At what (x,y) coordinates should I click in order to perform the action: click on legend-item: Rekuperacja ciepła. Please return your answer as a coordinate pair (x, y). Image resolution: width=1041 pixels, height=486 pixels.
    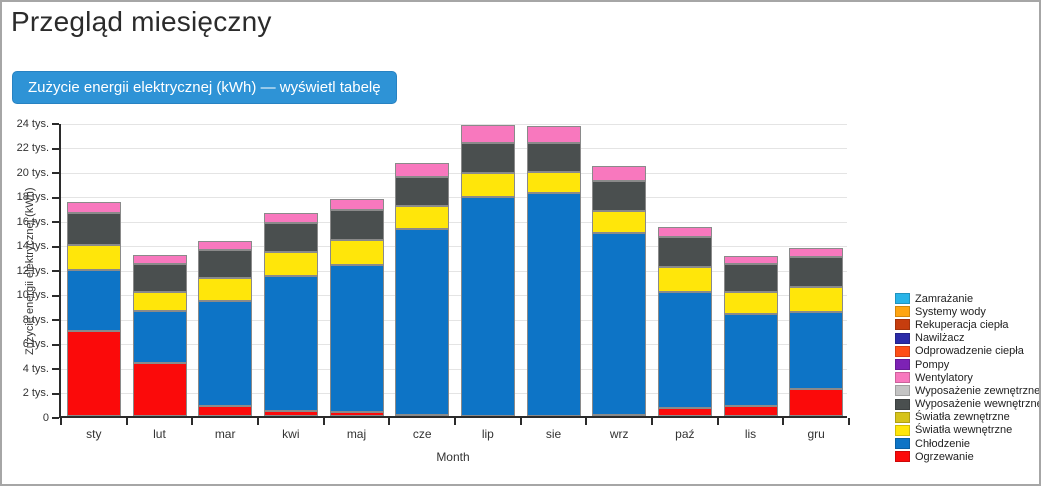
    Looking at the image, I should click on (967, 324).